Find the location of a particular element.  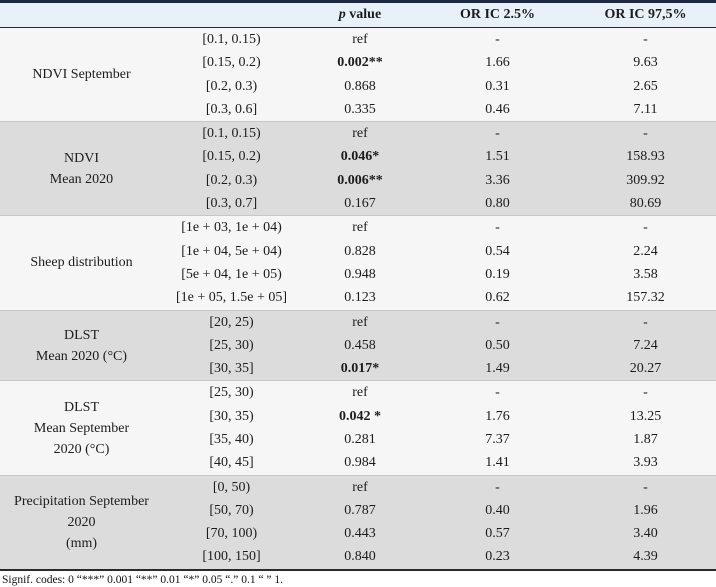

or-ic-2-5-cell: 1.76 is located at coordinates (497, 416).